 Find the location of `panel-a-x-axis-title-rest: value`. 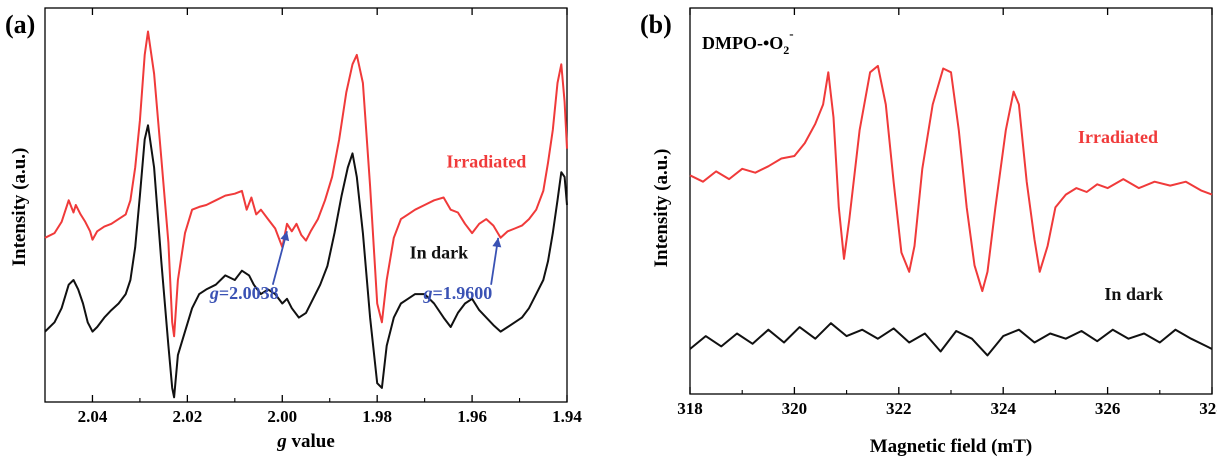

panel-a-x-axis-title-rest: value is located at coordinates (311, 441).